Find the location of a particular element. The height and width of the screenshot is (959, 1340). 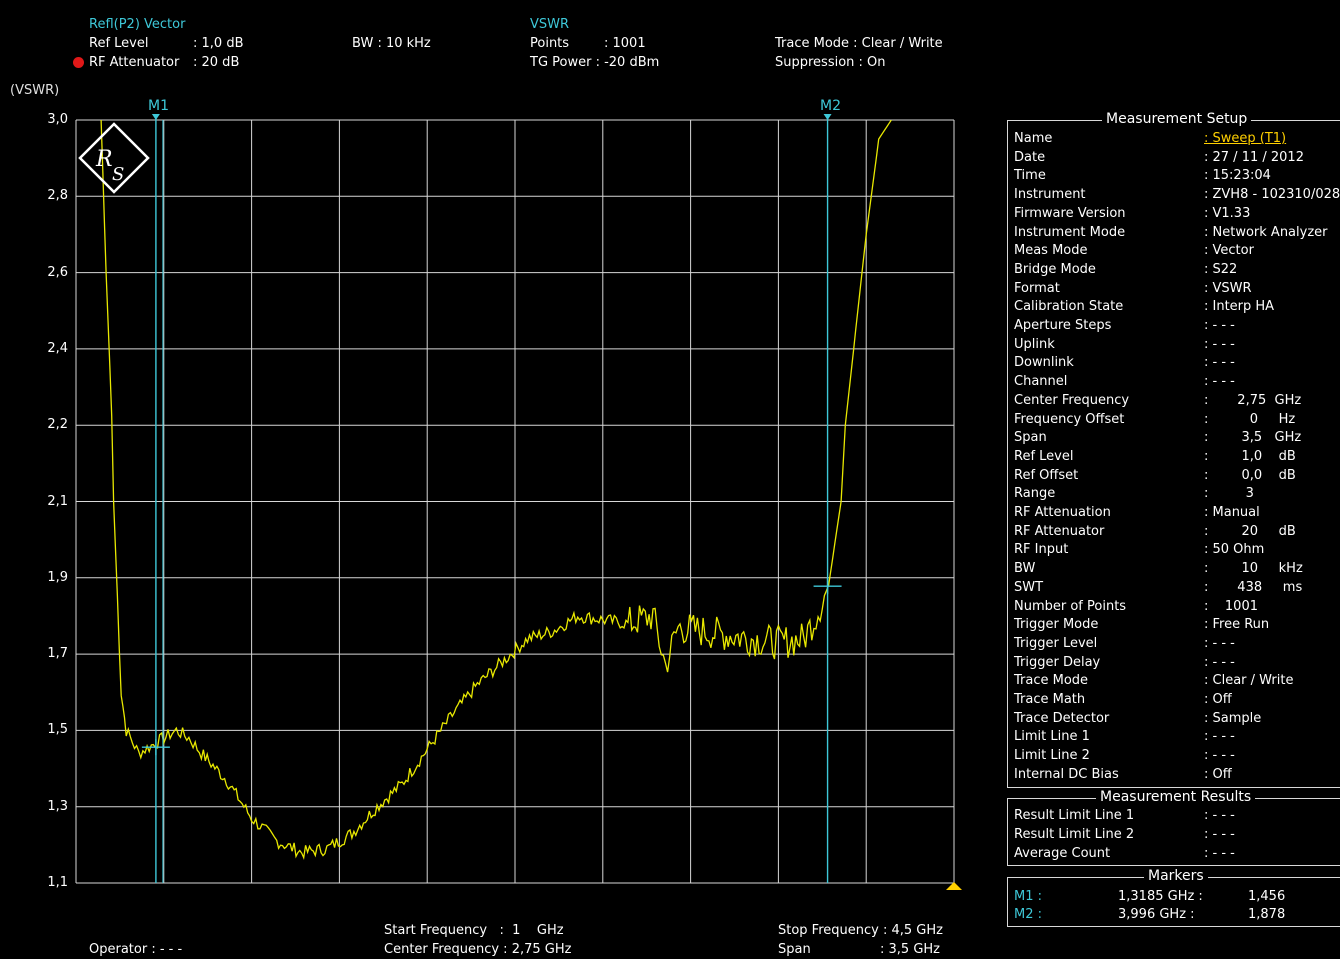

rf-att-value: : 20 dB is located at coordinates (216, 62).